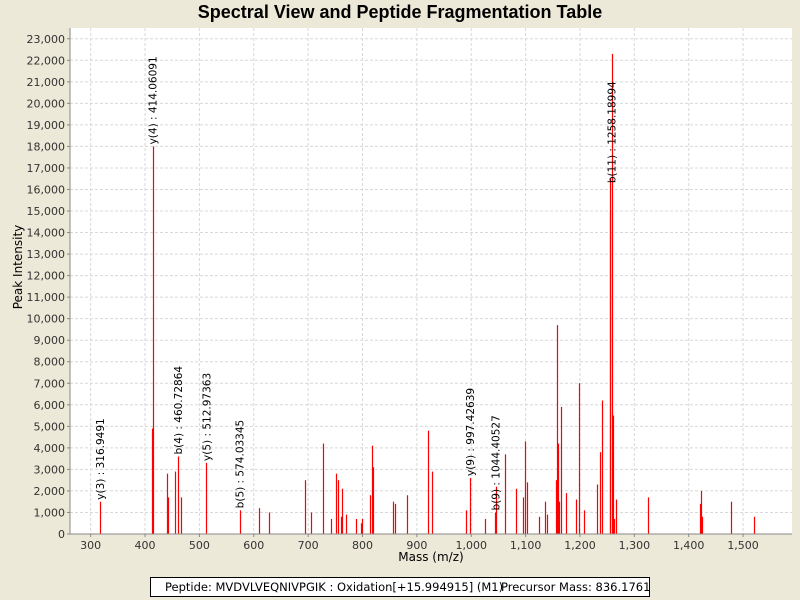  What do you see at coordinates (46, 146) in the screenshot?
I see `y-tick-label: 18,000` at bounding box center [46, 146].